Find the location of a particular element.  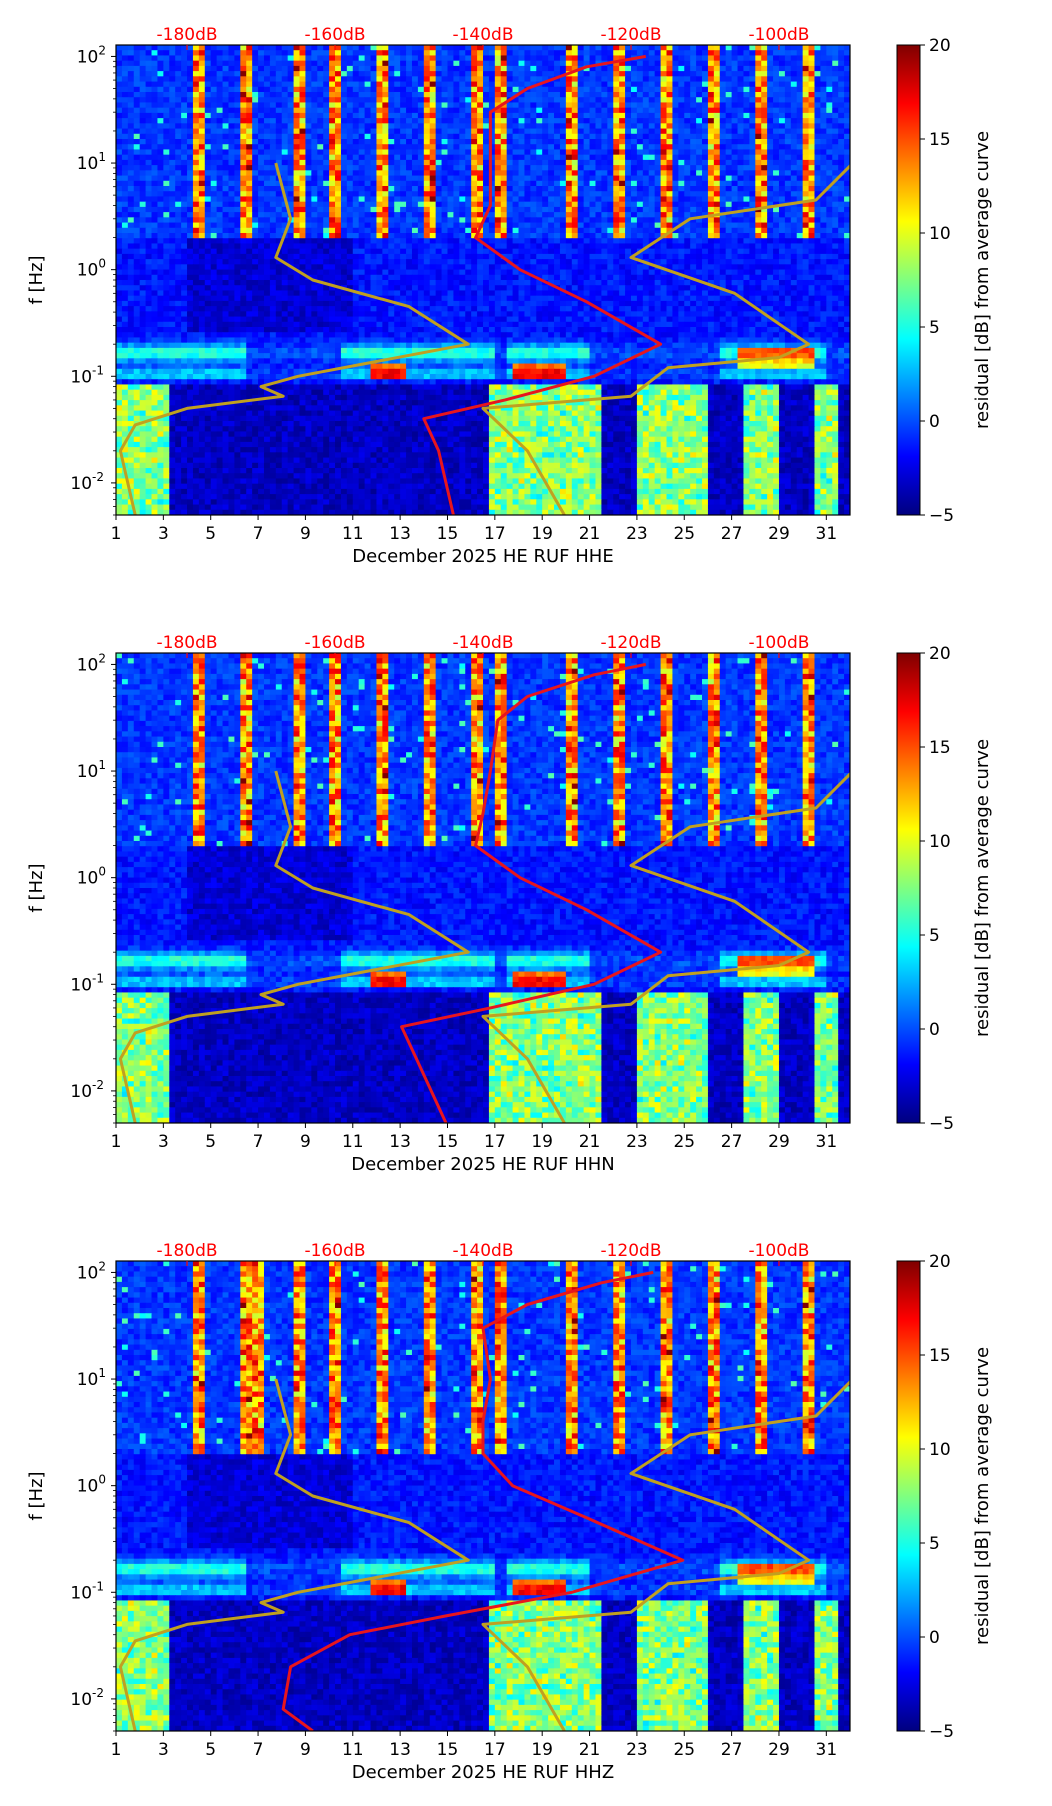

db-tick-label: -120dB is located at coordinates (630, 1251).